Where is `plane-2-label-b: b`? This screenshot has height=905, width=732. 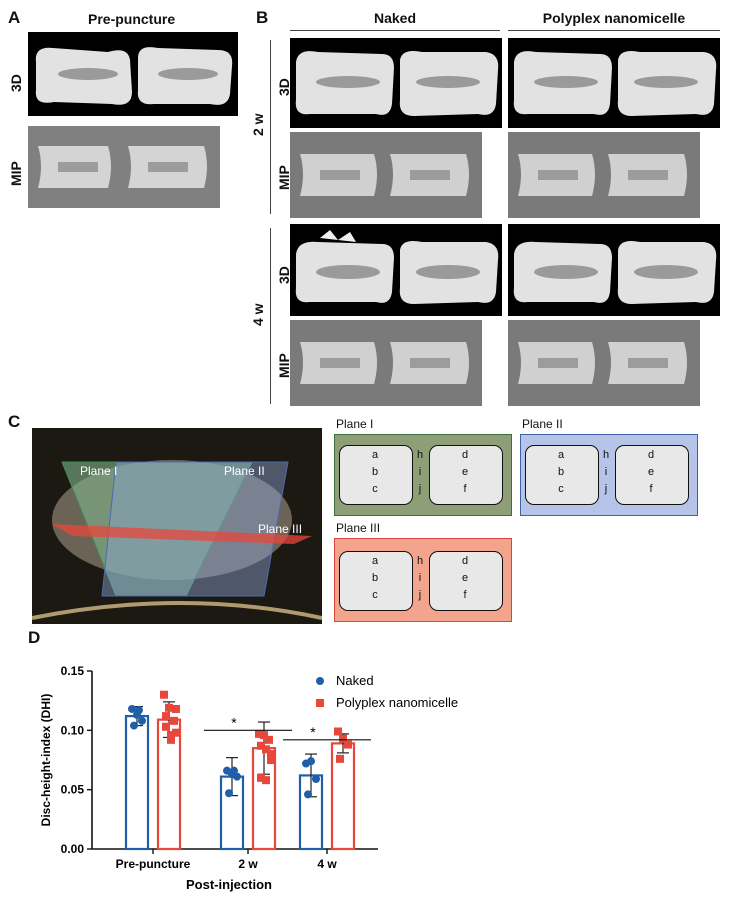 plane-2-label-b: b is located at coordinates (561, 472).